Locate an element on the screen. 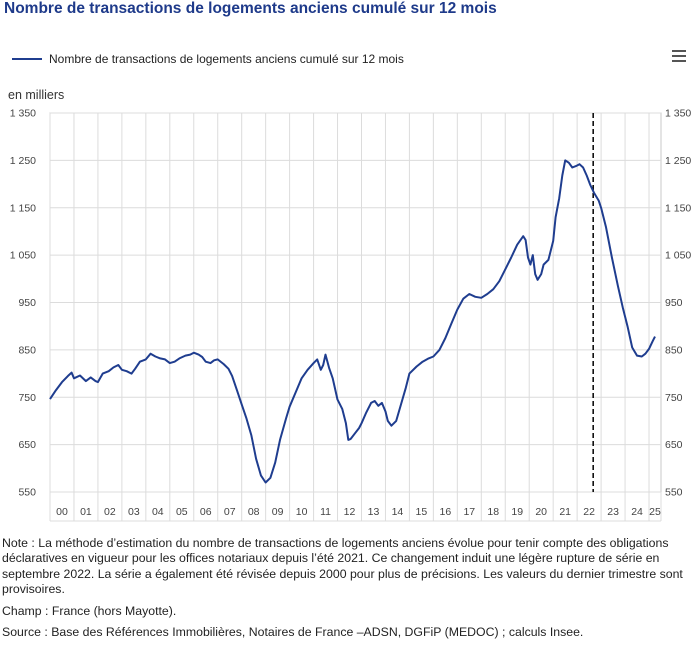 The width and height of the screenshot is (692, 661). y-axis-unit-label: en milliers is located at coordinates (36, 95).